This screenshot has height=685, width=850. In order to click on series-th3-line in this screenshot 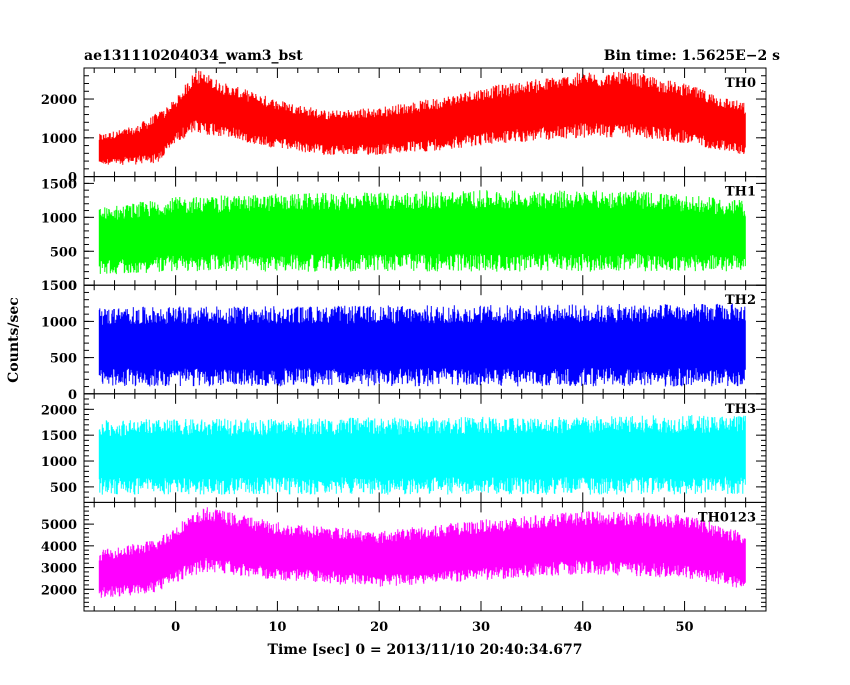, I will do `click(422, 455)`.